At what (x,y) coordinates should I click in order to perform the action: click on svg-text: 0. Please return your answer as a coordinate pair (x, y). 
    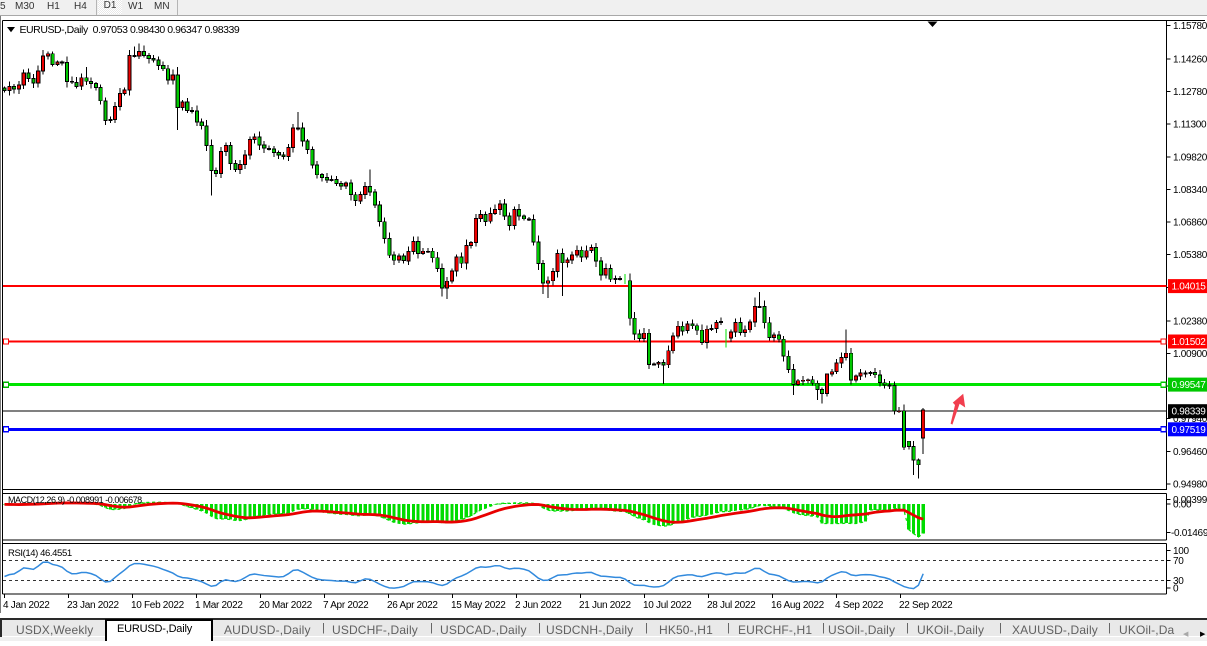
    Looking at the image, I should click on (1176, 589).